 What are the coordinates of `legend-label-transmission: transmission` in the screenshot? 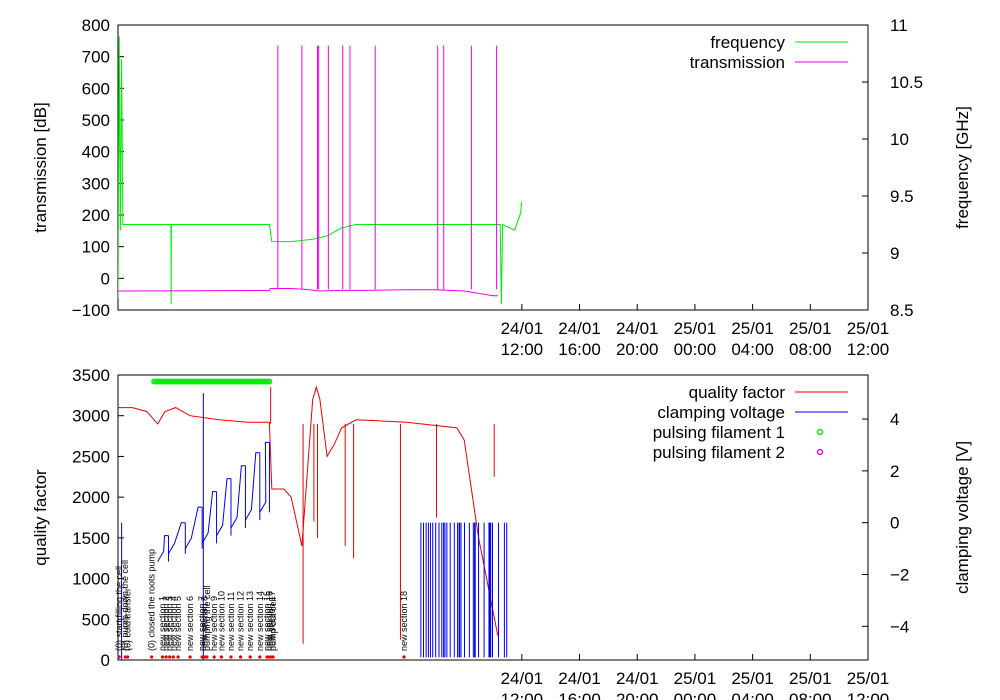 It's located at (737, 62).